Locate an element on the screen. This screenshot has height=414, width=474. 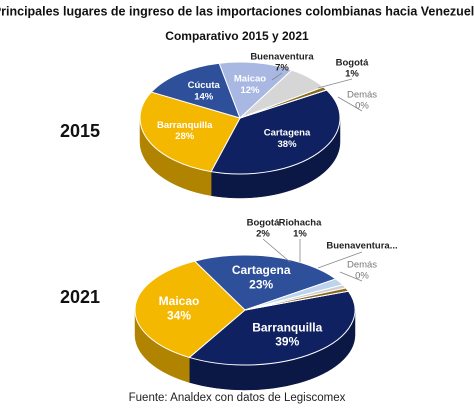
value-label: 7% is located at coordinates (282, 68).